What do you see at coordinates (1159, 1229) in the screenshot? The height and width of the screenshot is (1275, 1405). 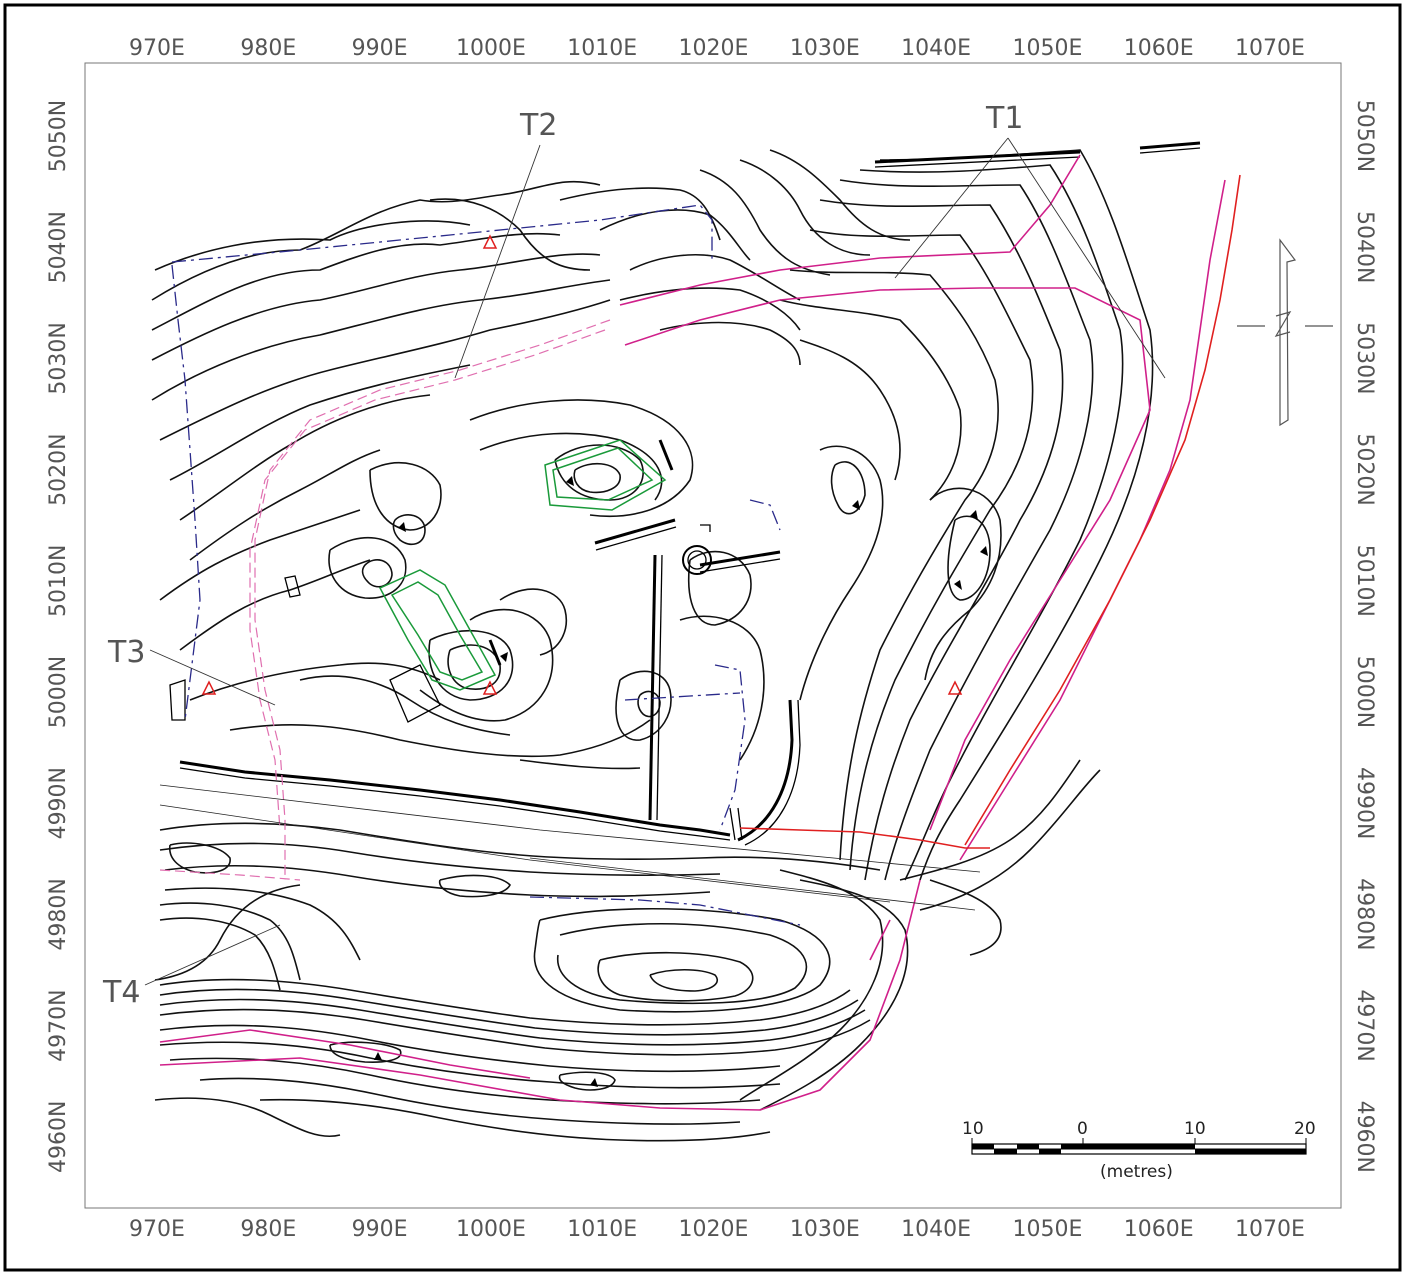 I see `easting-label-bottom: 1060E` at bounding box center [1159, 1229].